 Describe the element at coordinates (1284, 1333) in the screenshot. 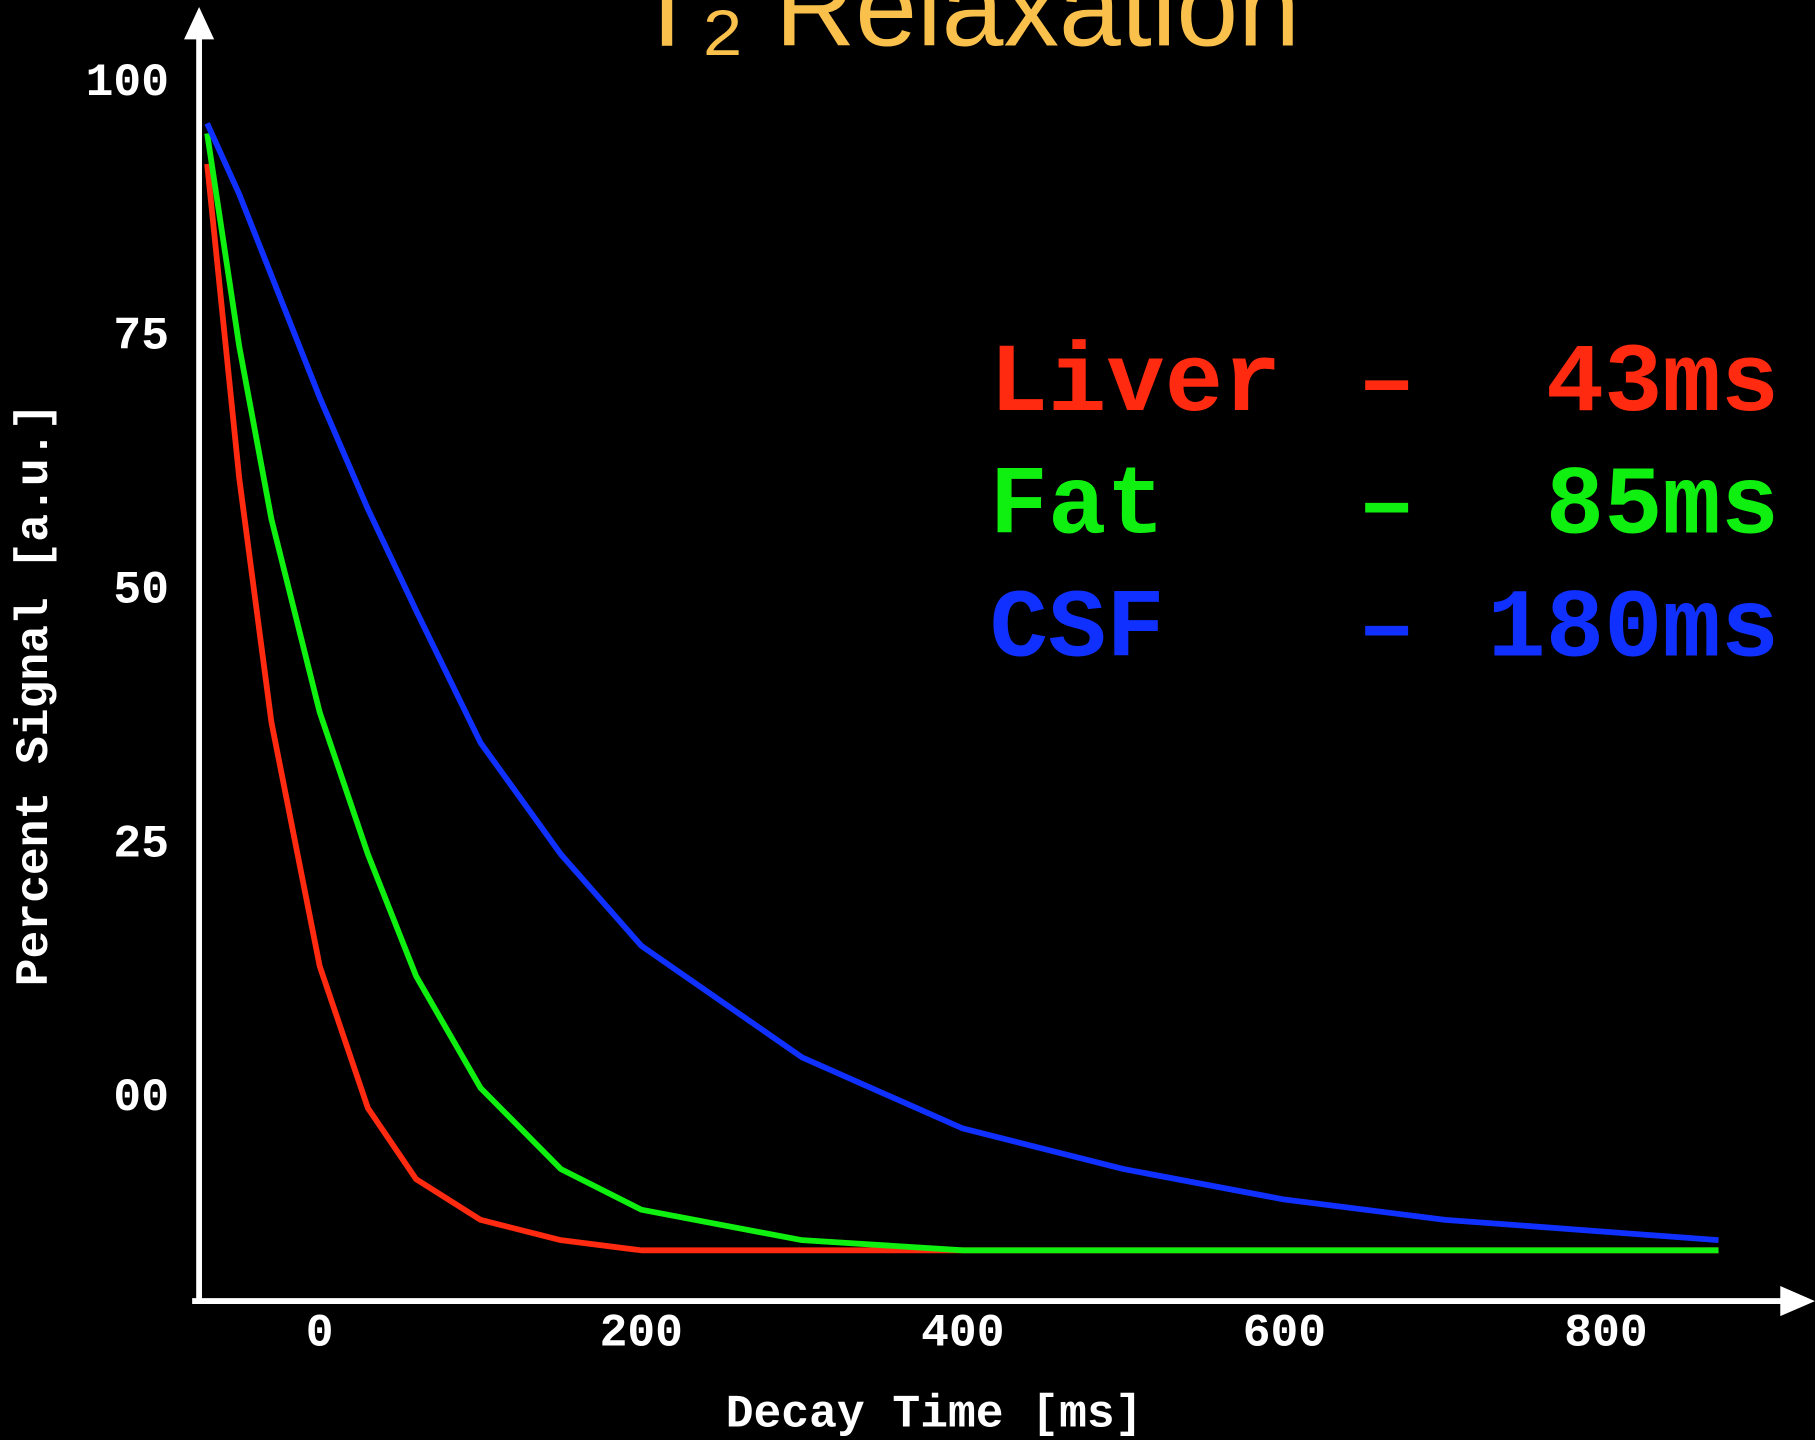

I see `x-tick-label: 600` at that location.